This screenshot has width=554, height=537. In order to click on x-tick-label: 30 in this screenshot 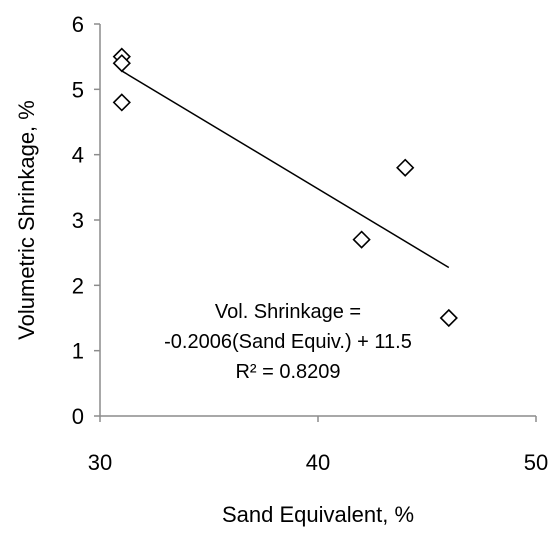, I will do `click(100, 462)`.